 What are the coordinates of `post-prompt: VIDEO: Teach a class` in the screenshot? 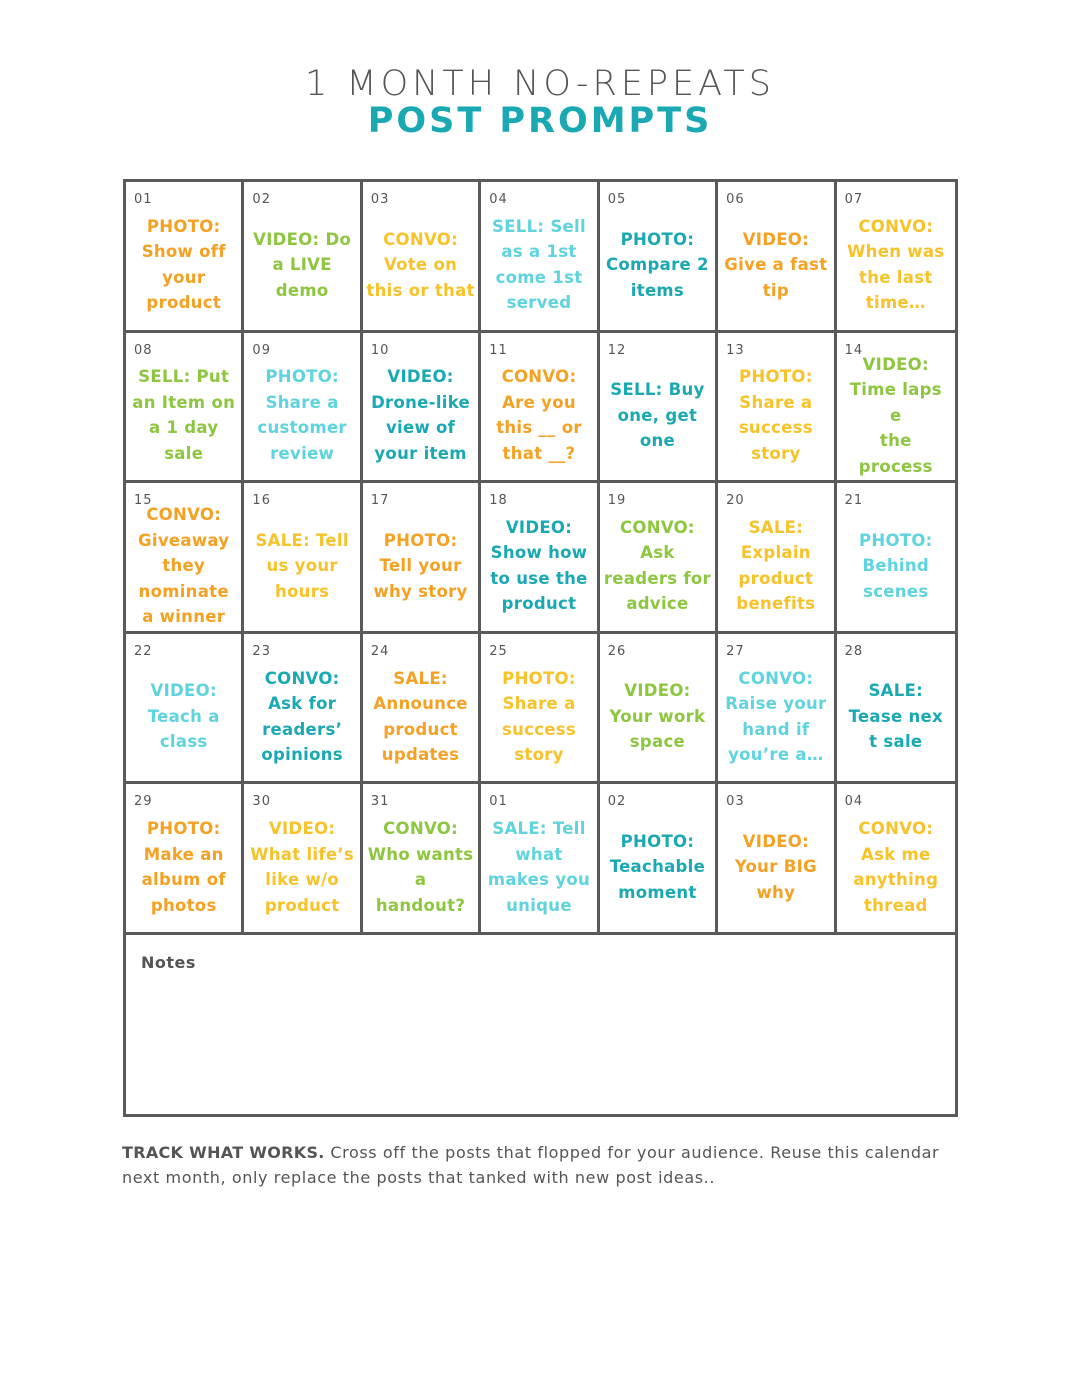 It's located at (183, 716).